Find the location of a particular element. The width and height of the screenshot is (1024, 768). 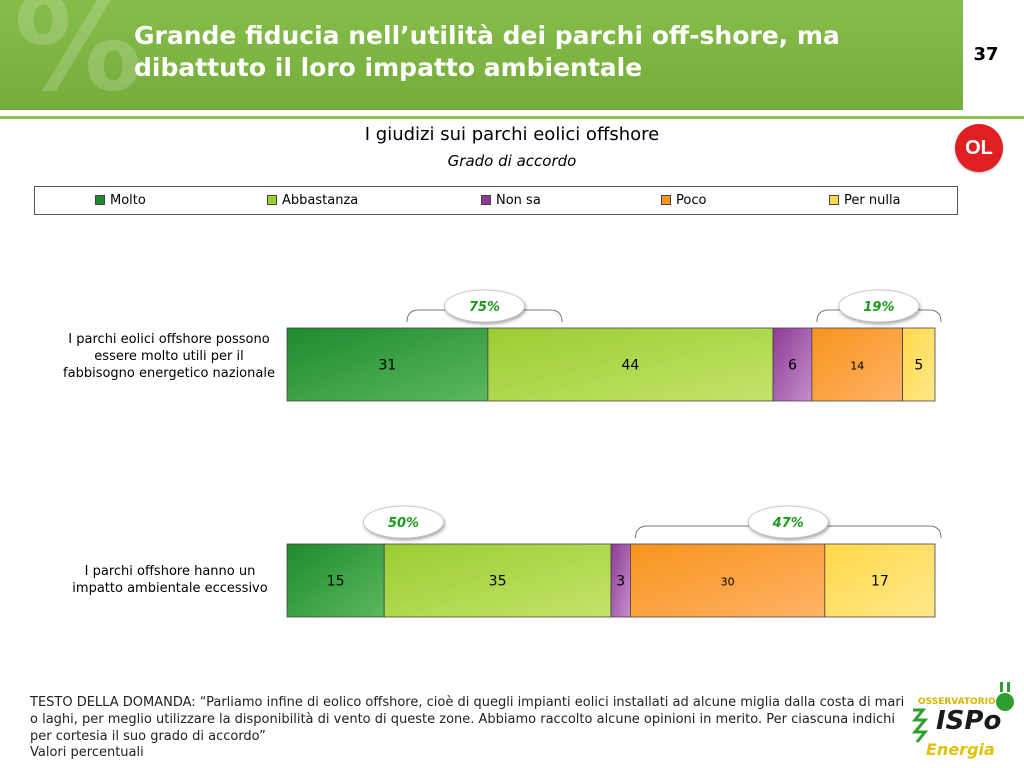

data-label: 3 is located at coordinates (620, 582).